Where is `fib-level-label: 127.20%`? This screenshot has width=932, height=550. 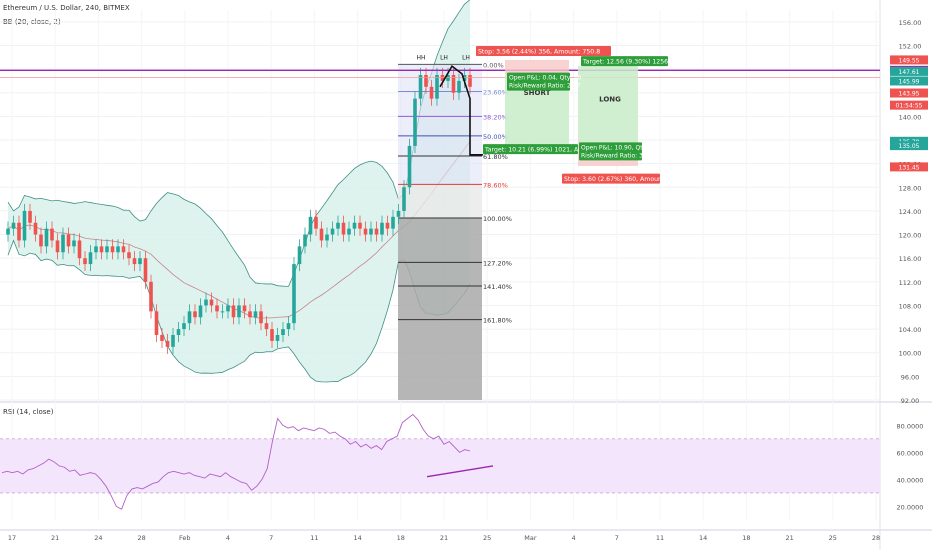 fib-level-label: 127.20% is located at coordinates (497, 263).